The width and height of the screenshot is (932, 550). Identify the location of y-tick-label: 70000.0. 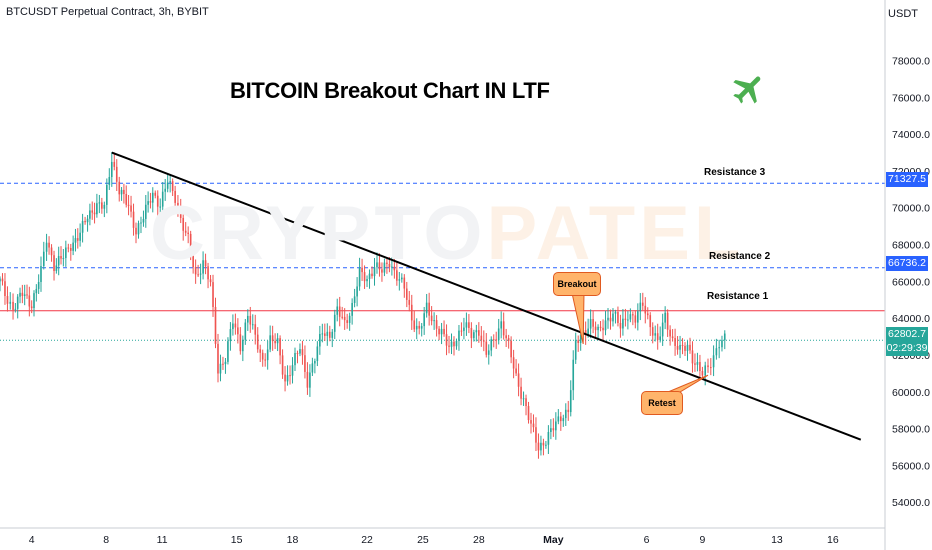
(911, 209).